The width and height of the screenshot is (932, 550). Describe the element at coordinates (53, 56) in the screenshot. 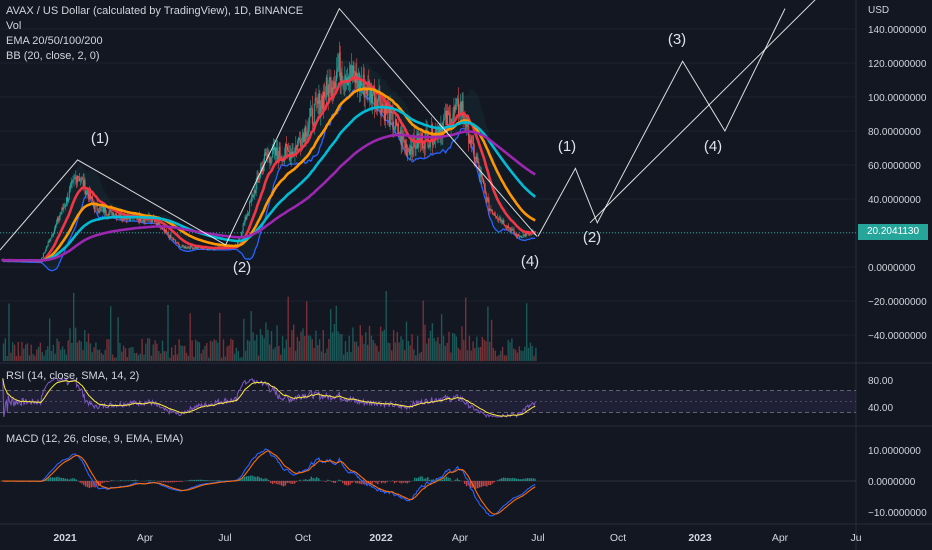

I see `bb-indicator-label: BB (20, close, 2, 0)` at that location.